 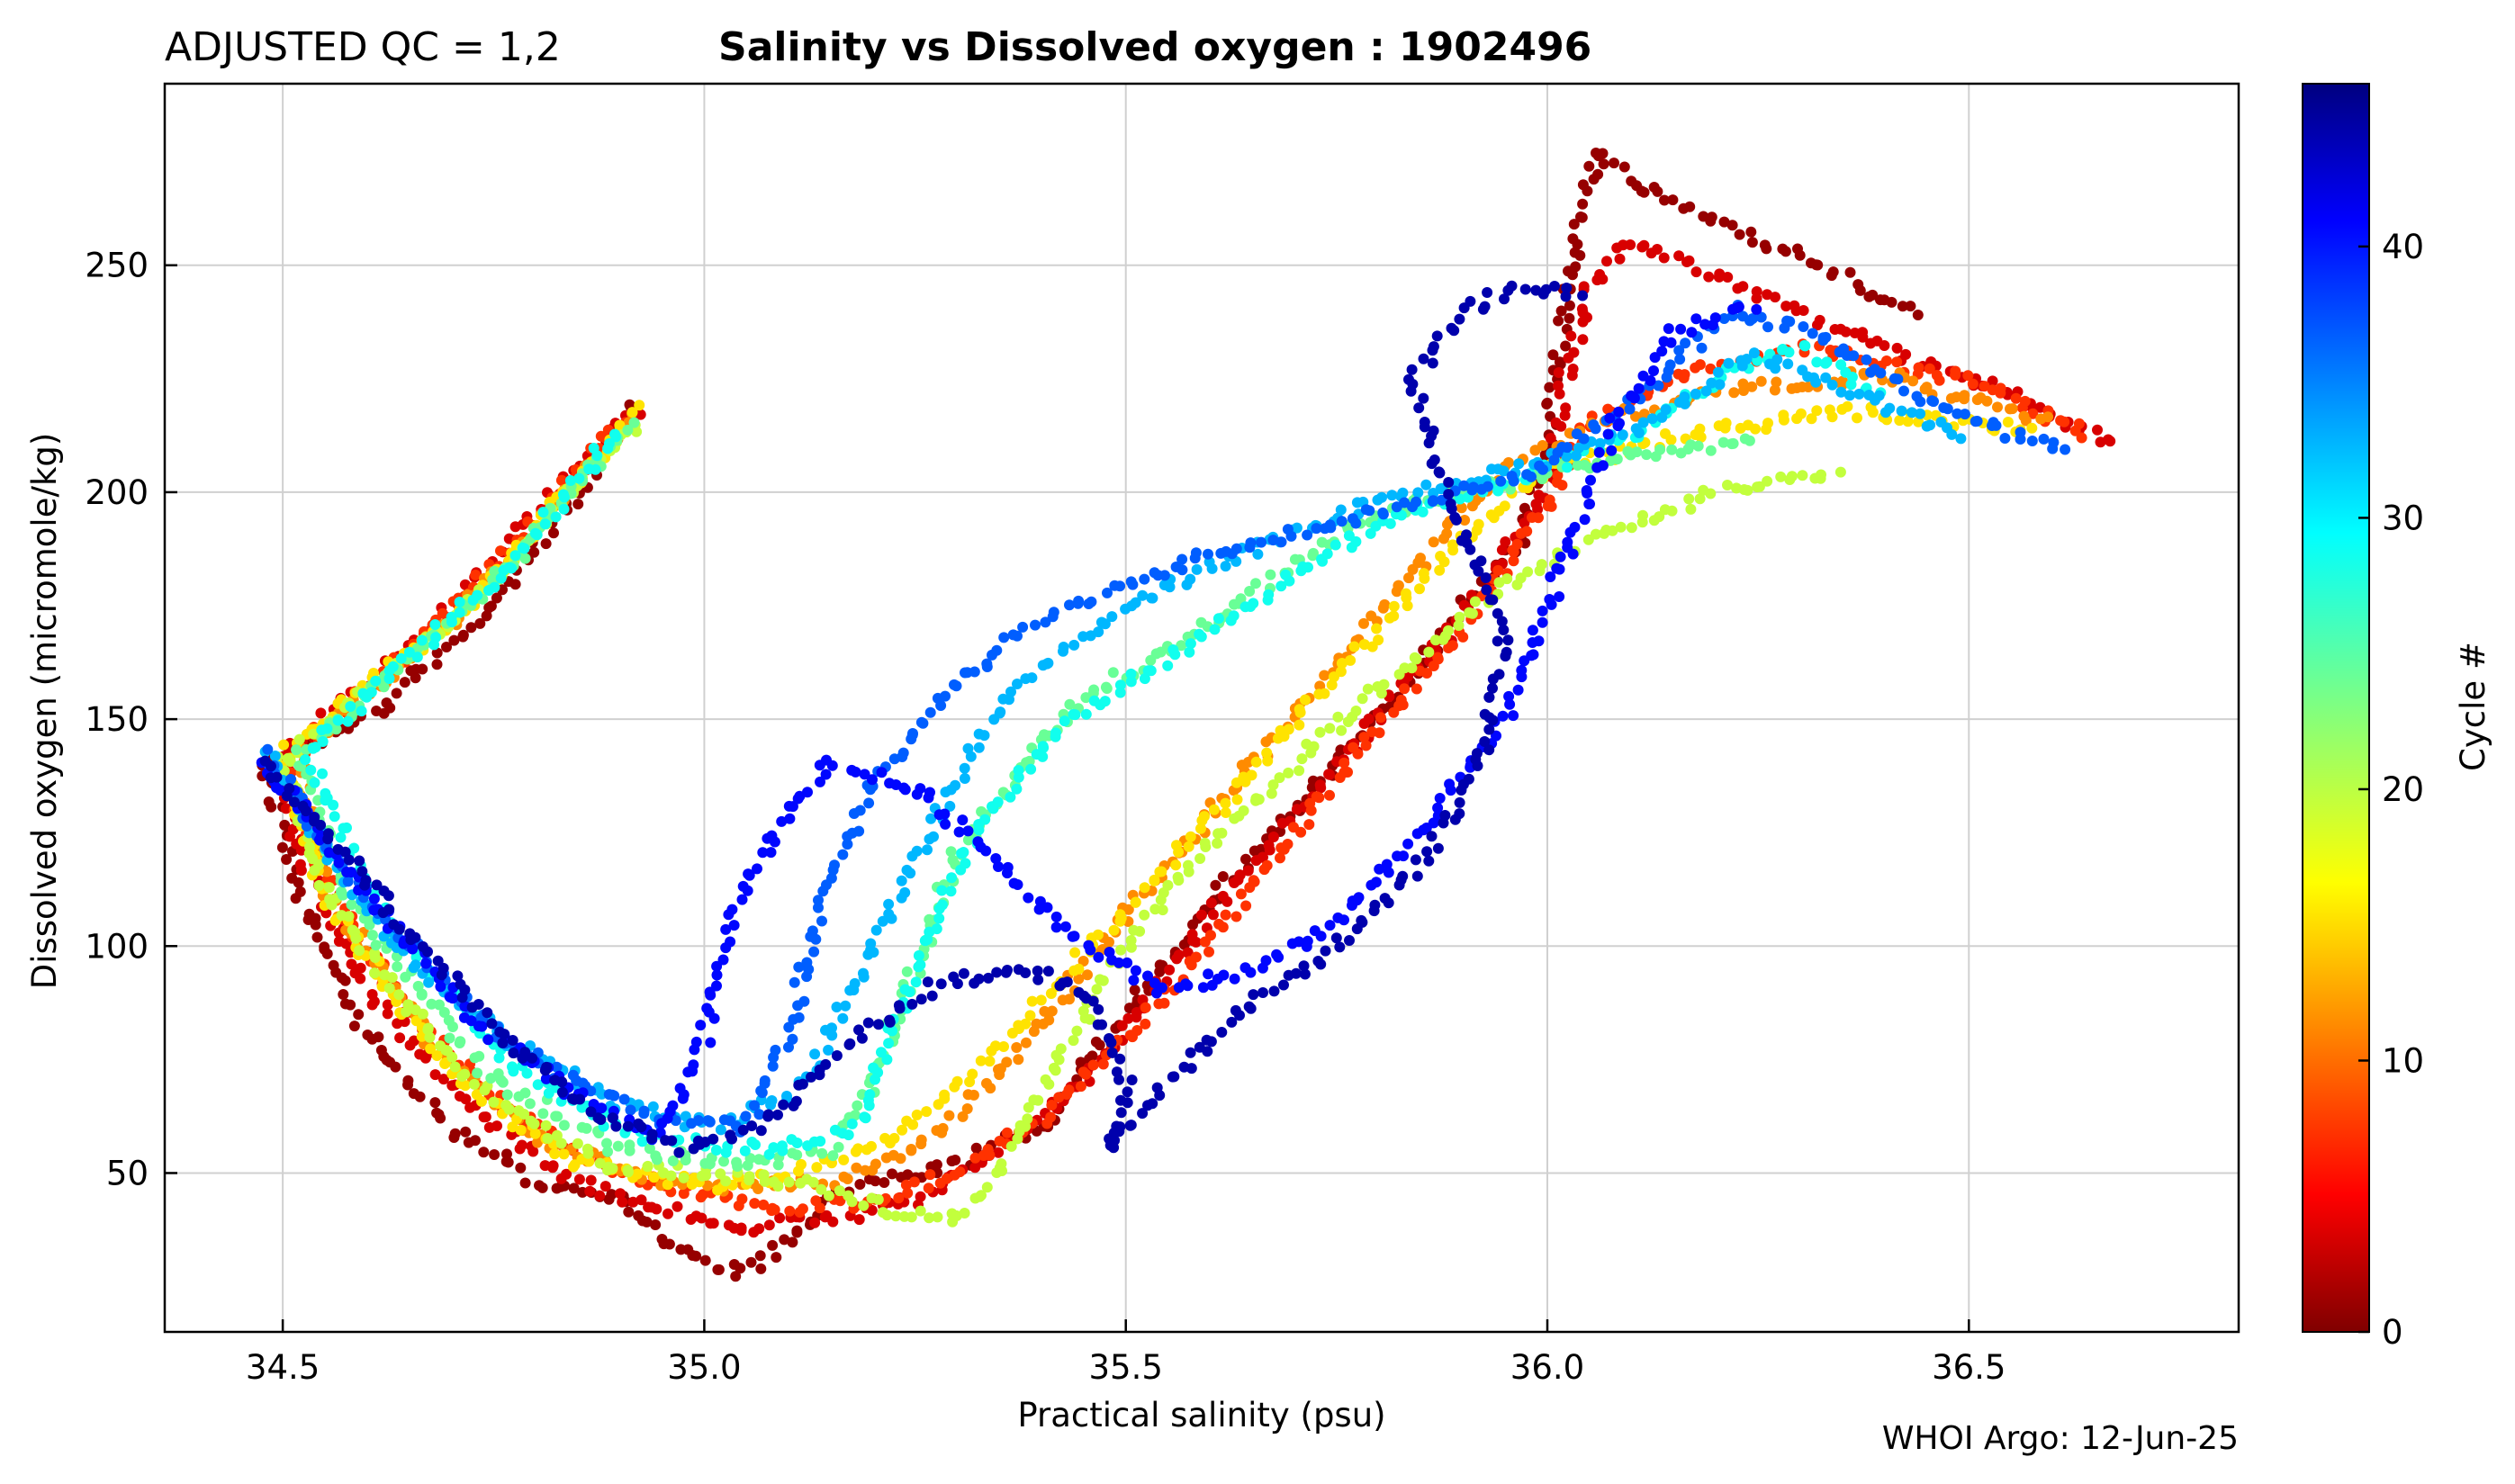 What do you see at coordinates (117, 947) in the screenshot?
I see `y-tick-label: 100` at bounding box center [117, 947].